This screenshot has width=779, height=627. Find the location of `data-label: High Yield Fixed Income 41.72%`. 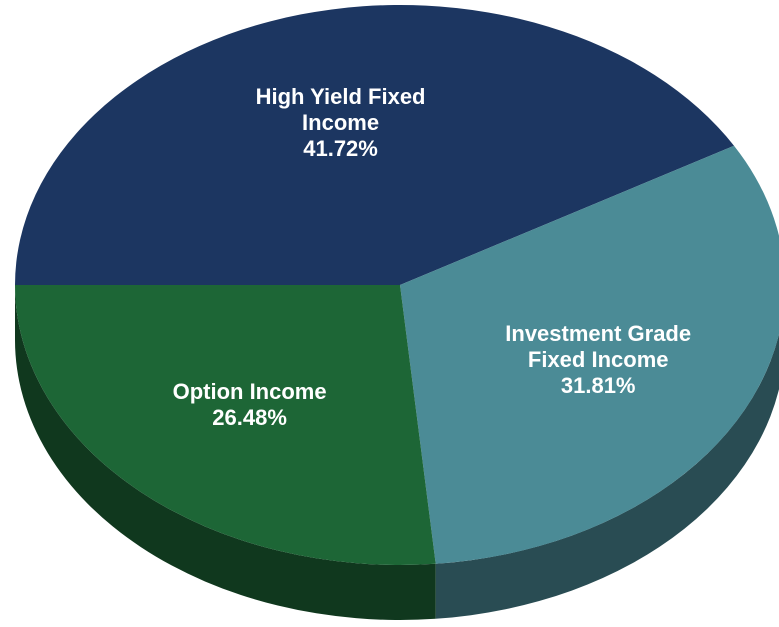

data-label: High Yield Fixed Income 41.72% is located at coordinates (340, 123).